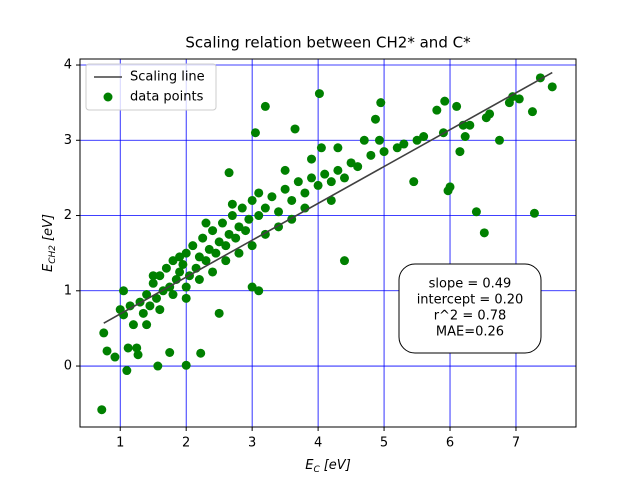 Image resolution: width=640 pixels, height=484 pixels. What do you see at coordinates (151, 87) in the screenshot?
I see `legend-box` at bounding box center [151, 87].